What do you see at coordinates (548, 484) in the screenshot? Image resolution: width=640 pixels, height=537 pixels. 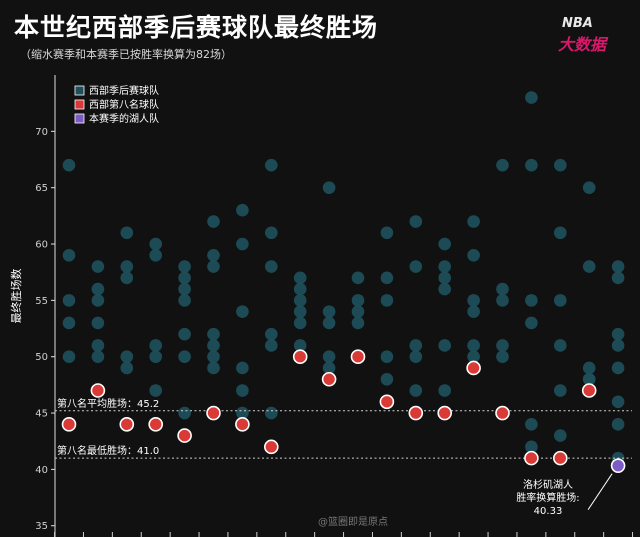 I see `annotation-text: 洛杉矶湖人` at bounding box center [548, 484].